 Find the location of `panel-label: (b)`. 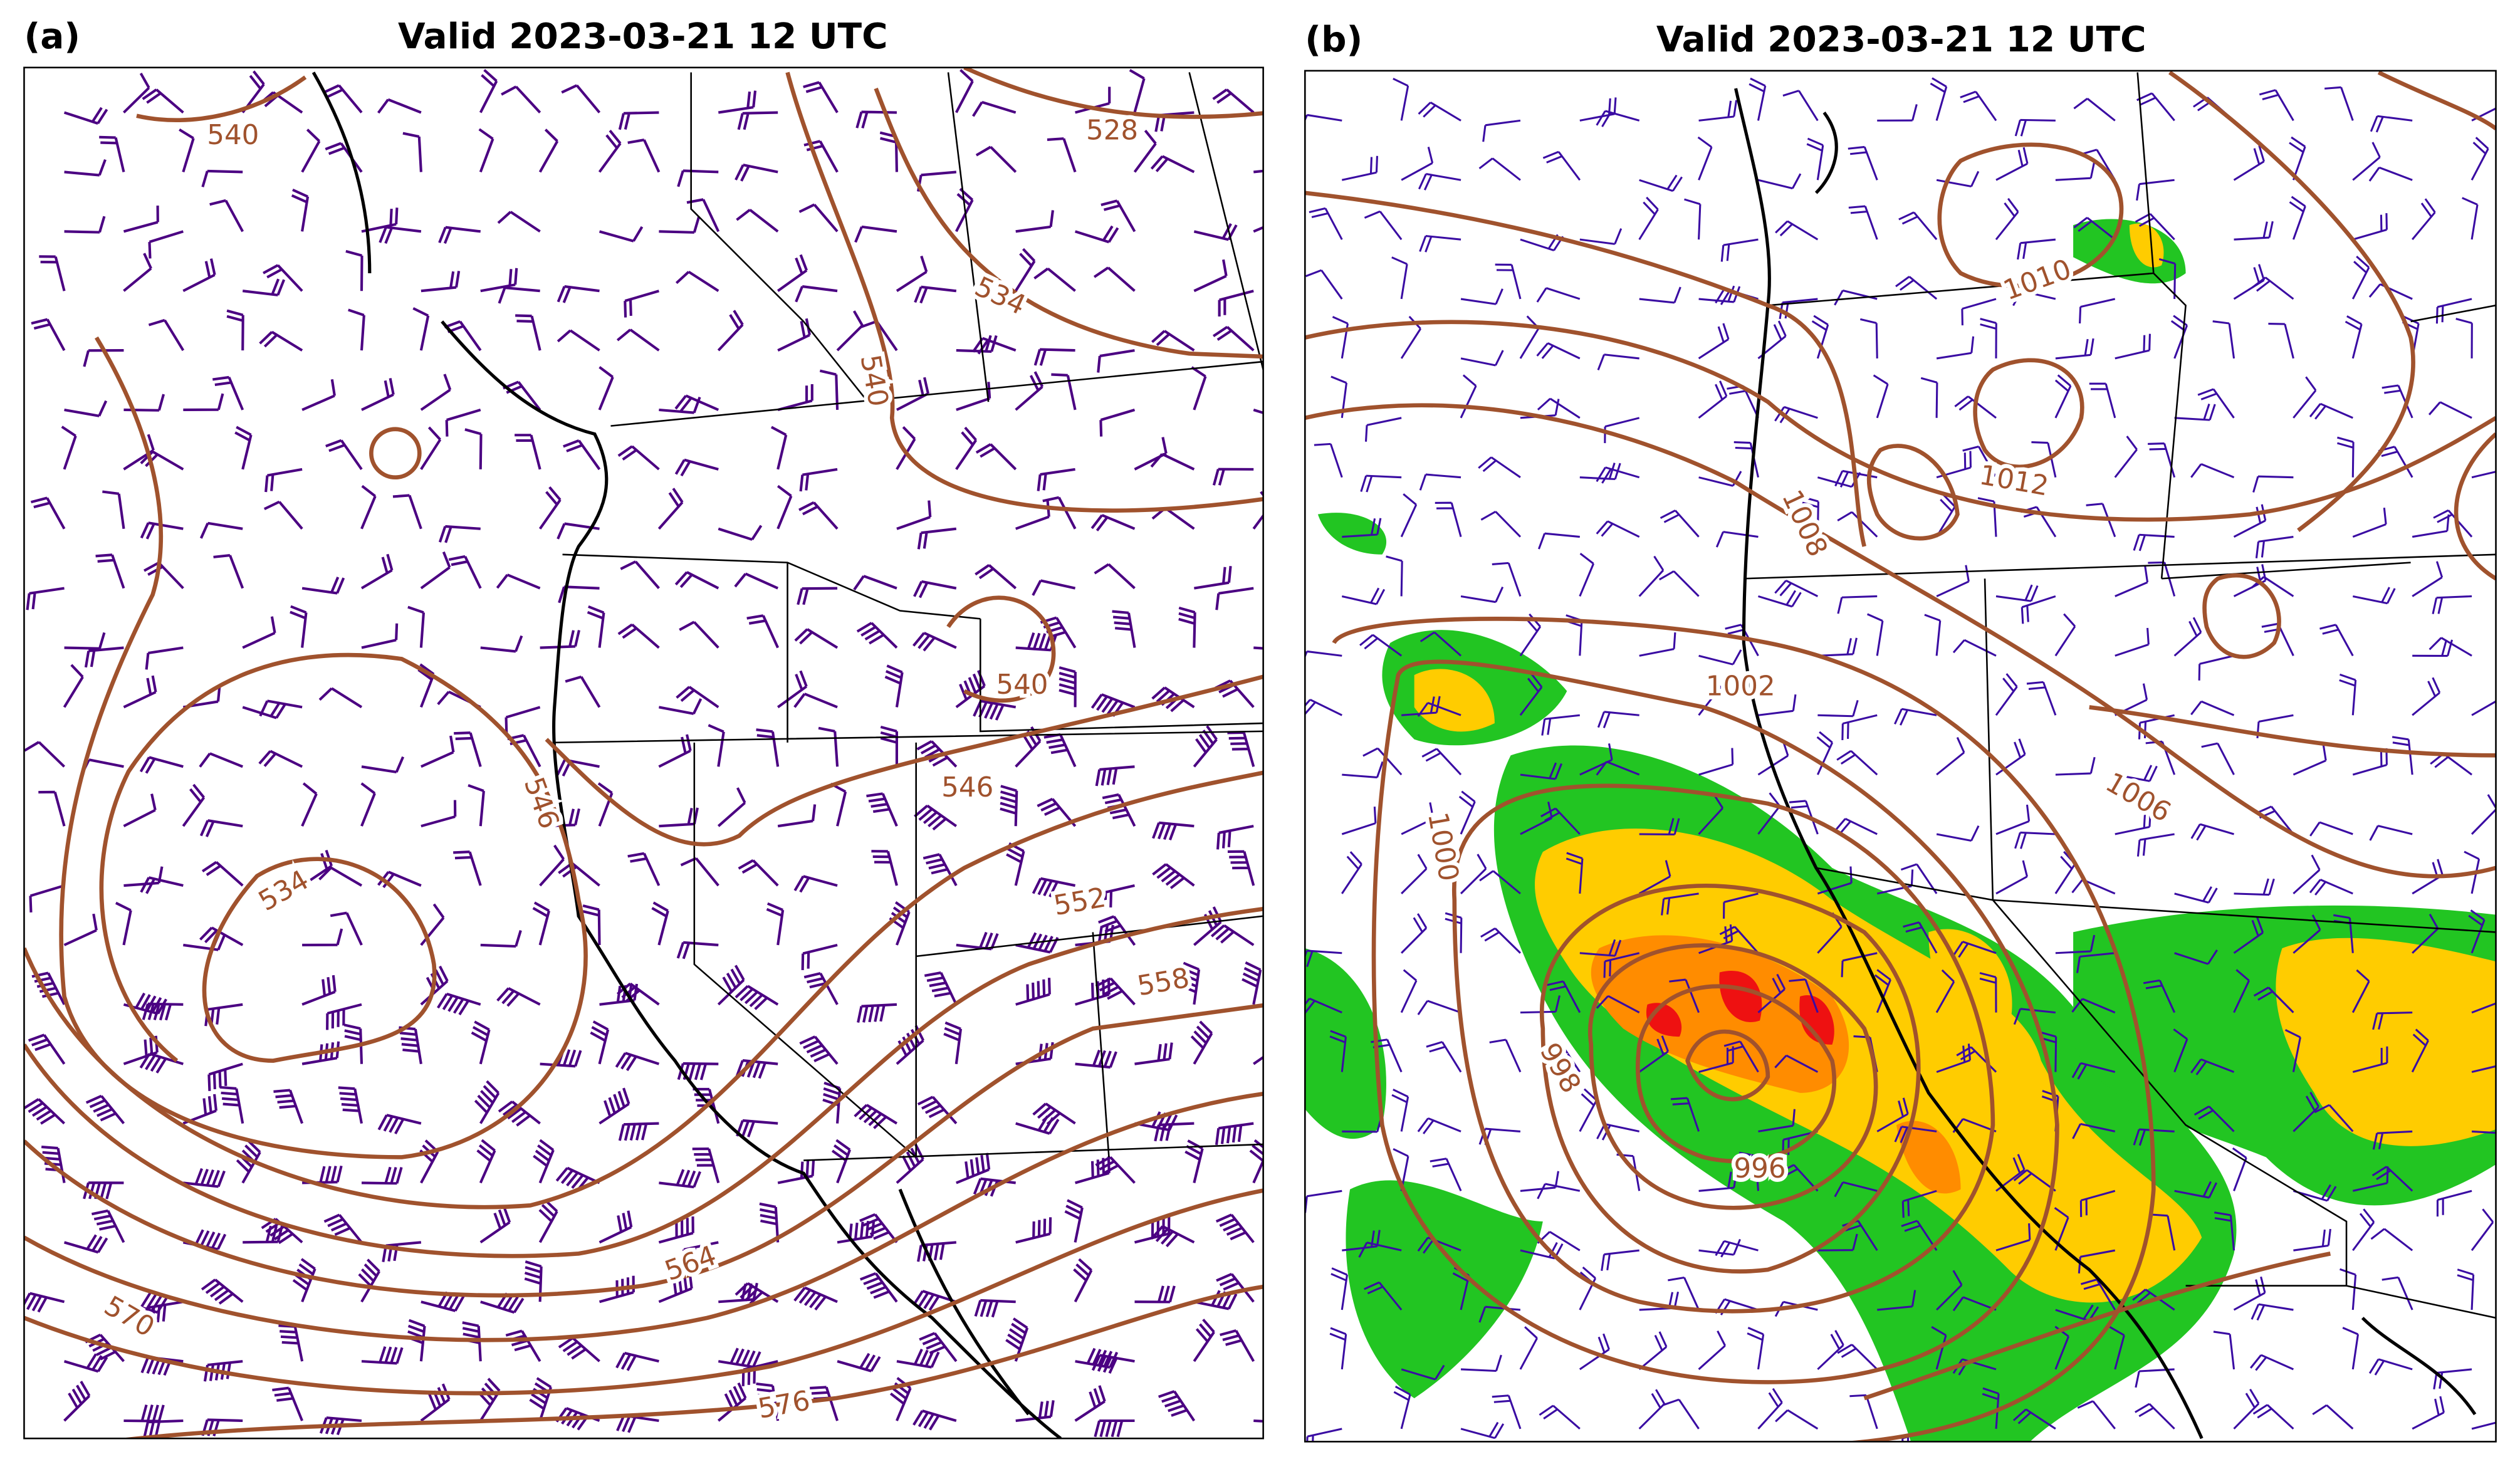

panel-label: (b) is located at coordinates (1333, 39).